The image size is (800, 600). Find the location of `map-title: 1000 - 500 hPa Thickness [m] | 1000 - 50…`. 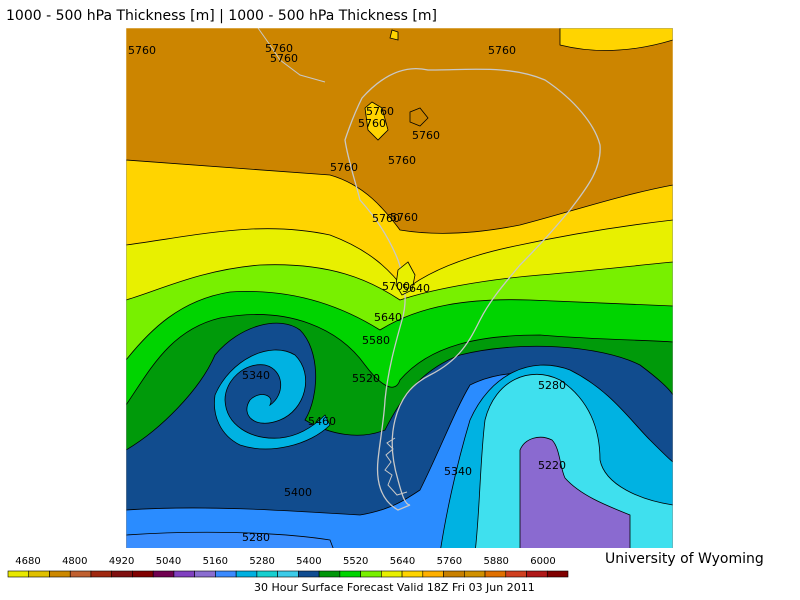

map-title: 1000 - 500 hPa Thickness [m] | 1000 - 50… is located at coordinates (221, 16).